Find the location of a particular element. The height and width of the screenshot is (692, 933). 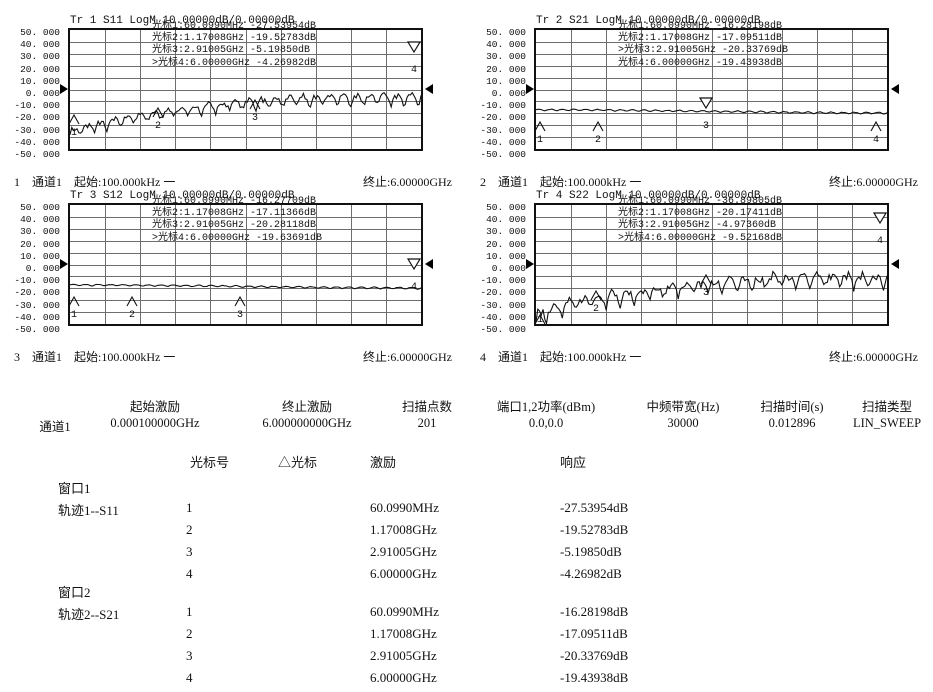

footer-left: 2 通道1 起始:100.000kHz 一 is located at coordinates (560, 181).